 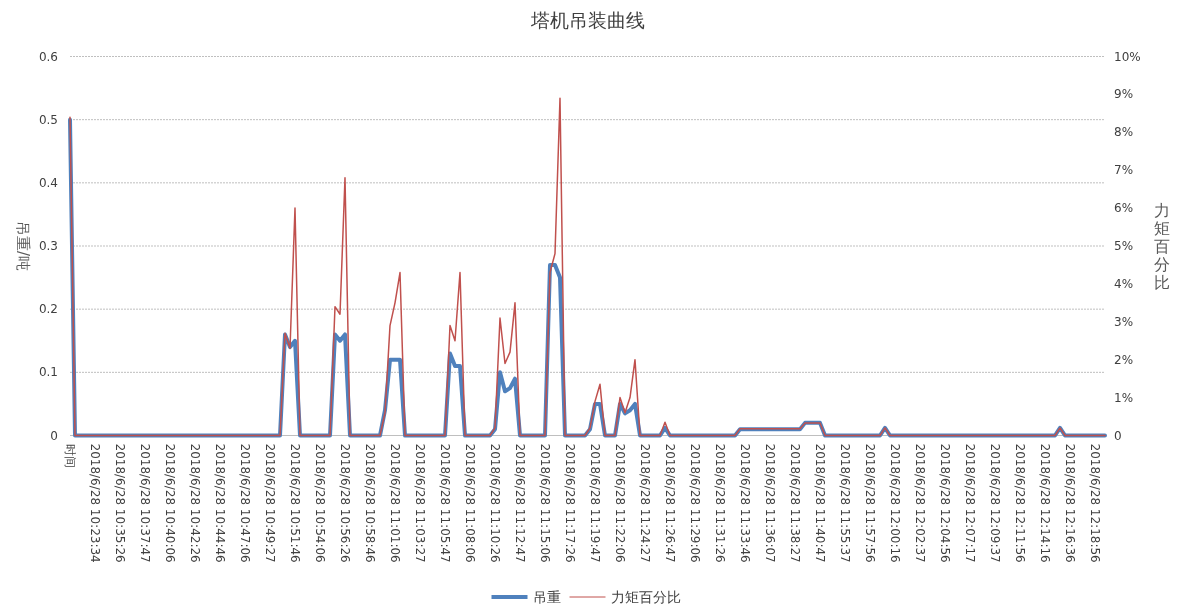 I want to click on x-tick-label: 2018/6/28 12:00:16, so click(x=895, y=503).